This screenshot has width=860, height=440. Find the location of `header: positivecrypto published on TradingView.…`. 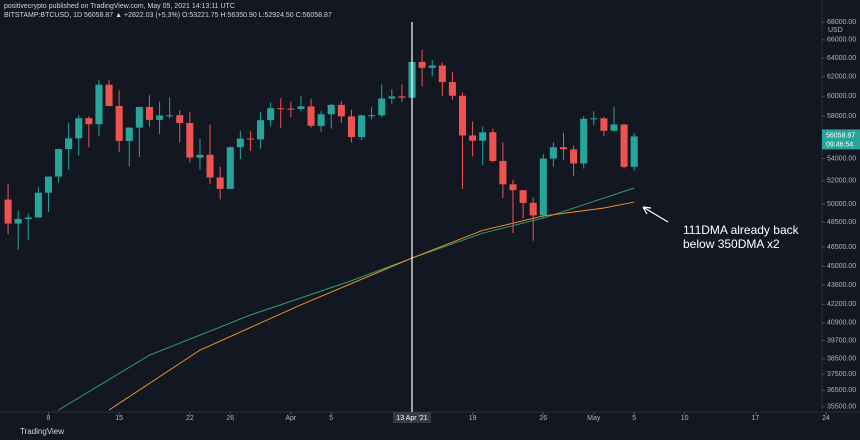

header: positivecrypto published on TradingView.… is located at coordinates (119, 6).